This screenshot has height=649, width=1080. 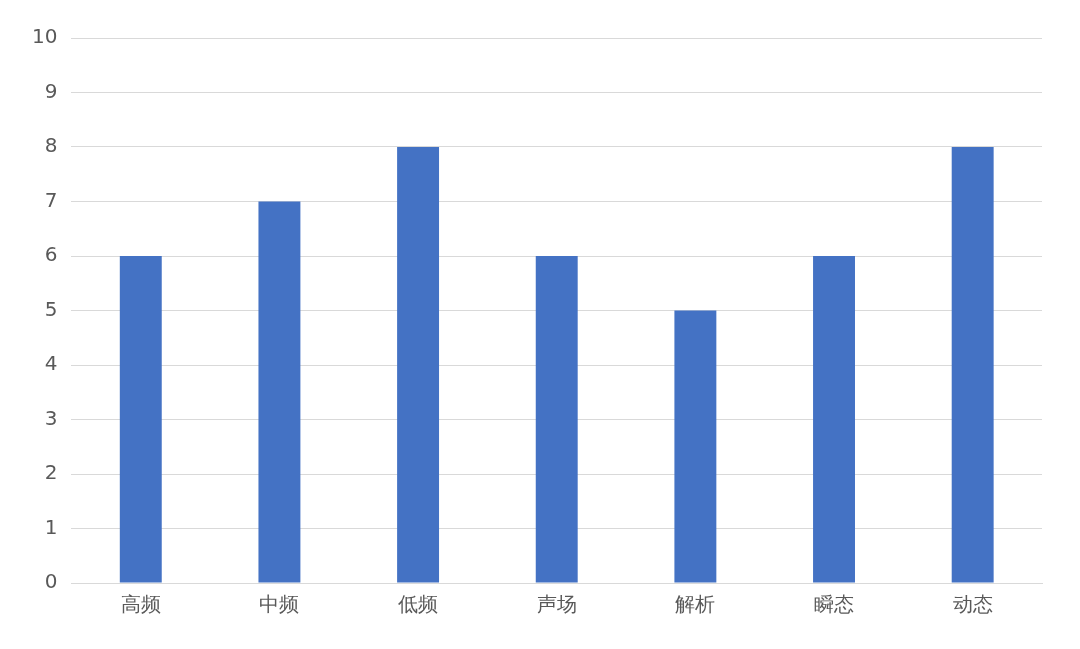 I want to click on x-tick-label: 解析, so click(x=695, y=604).